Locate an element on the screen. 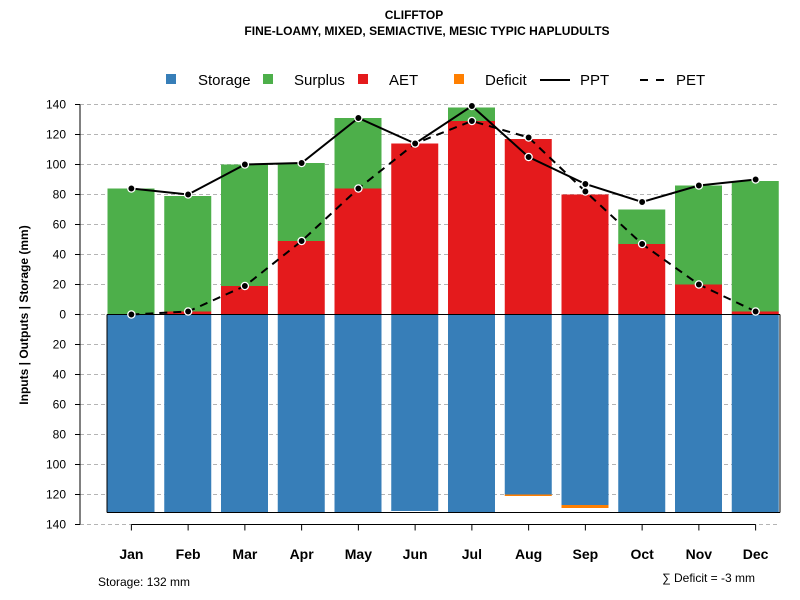 The image size is (800, 600). legend-label-pet: PET is located at coordinates (690, 80).